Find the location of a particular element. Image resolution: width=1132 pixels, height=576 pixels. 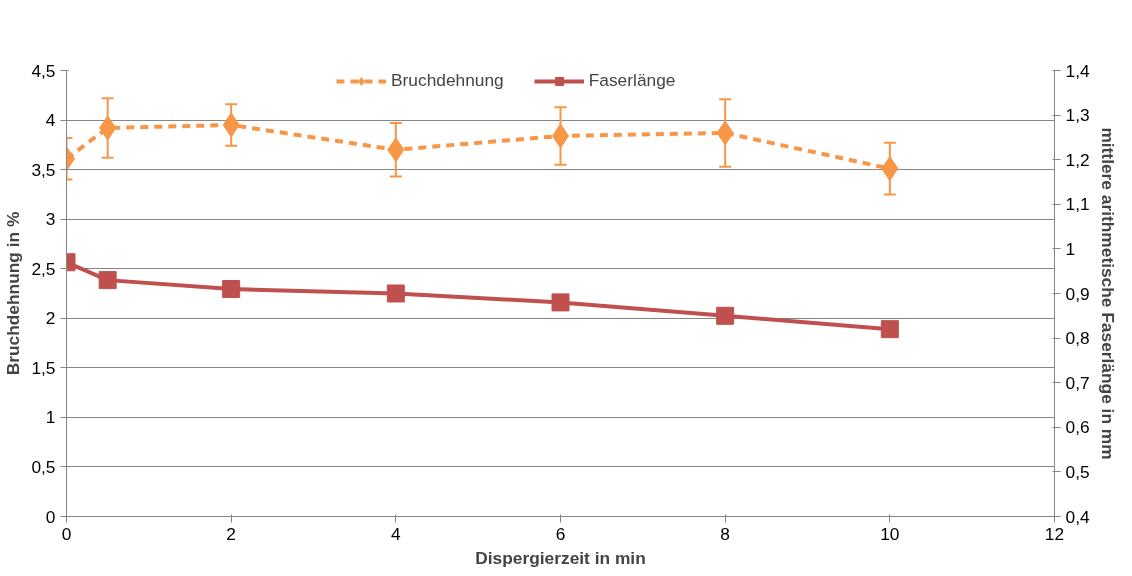

y2-tick-label: 0,5 is located at coordinates (1077, 471).